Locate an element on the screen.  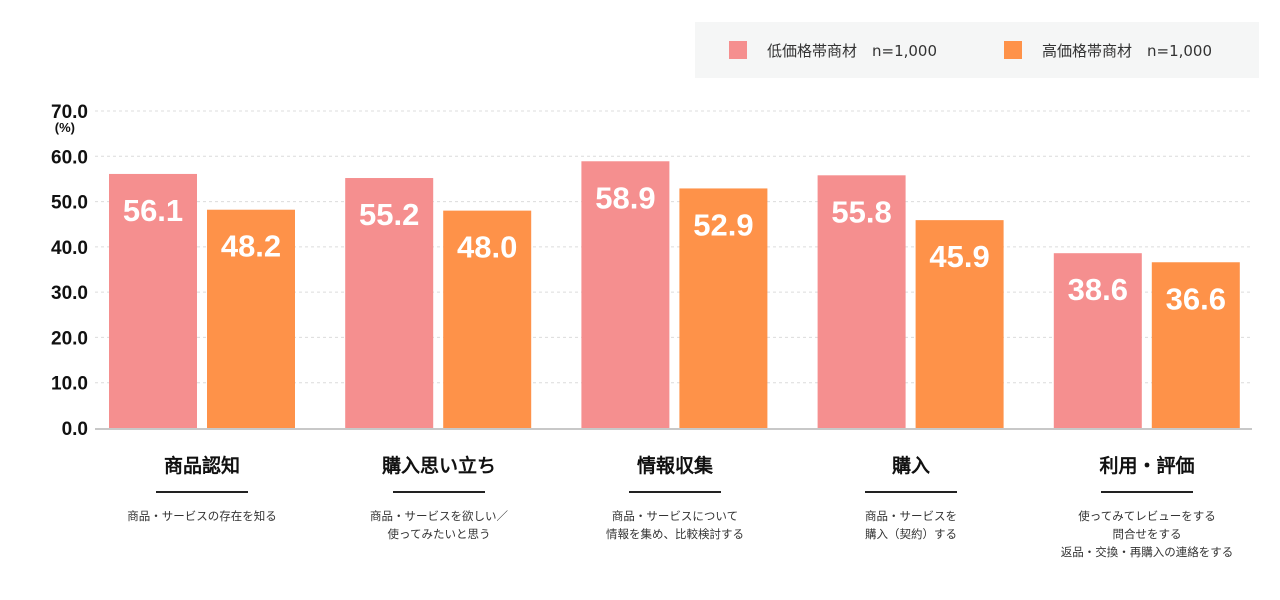
stage-2: 情報収集 商品・サービスについて 情報を集め、比較検討する is located at coordinates (675, 497).